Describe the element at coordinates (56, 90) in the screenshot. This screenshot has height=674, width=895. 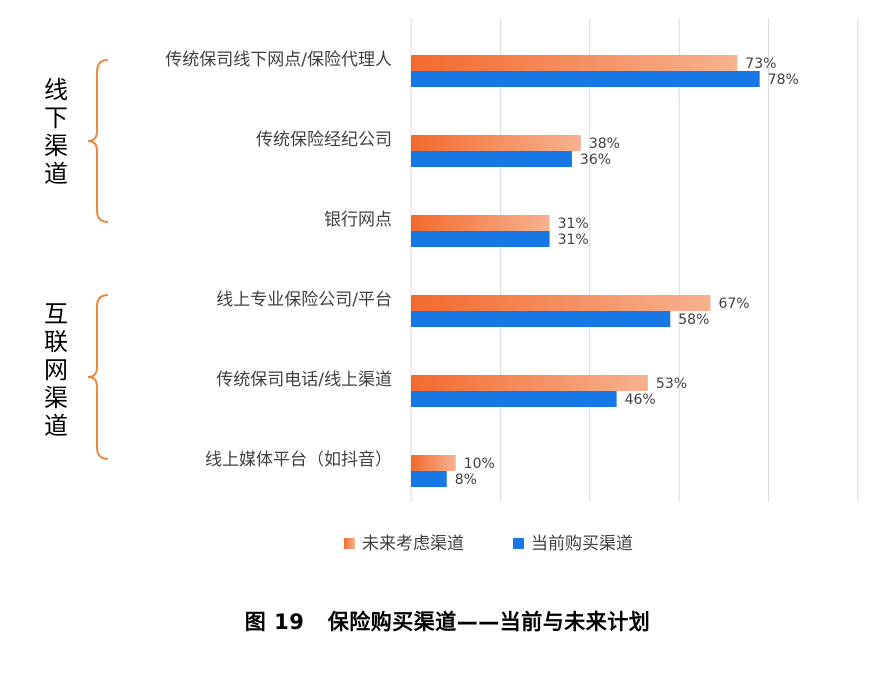
I see `group-label-char: 线` at that location.